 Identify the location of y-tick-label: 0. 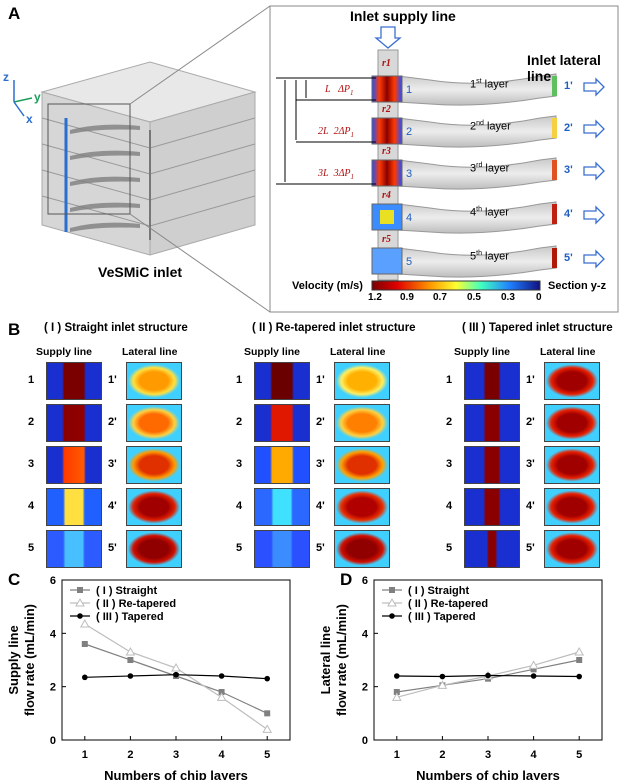
(53, 741).